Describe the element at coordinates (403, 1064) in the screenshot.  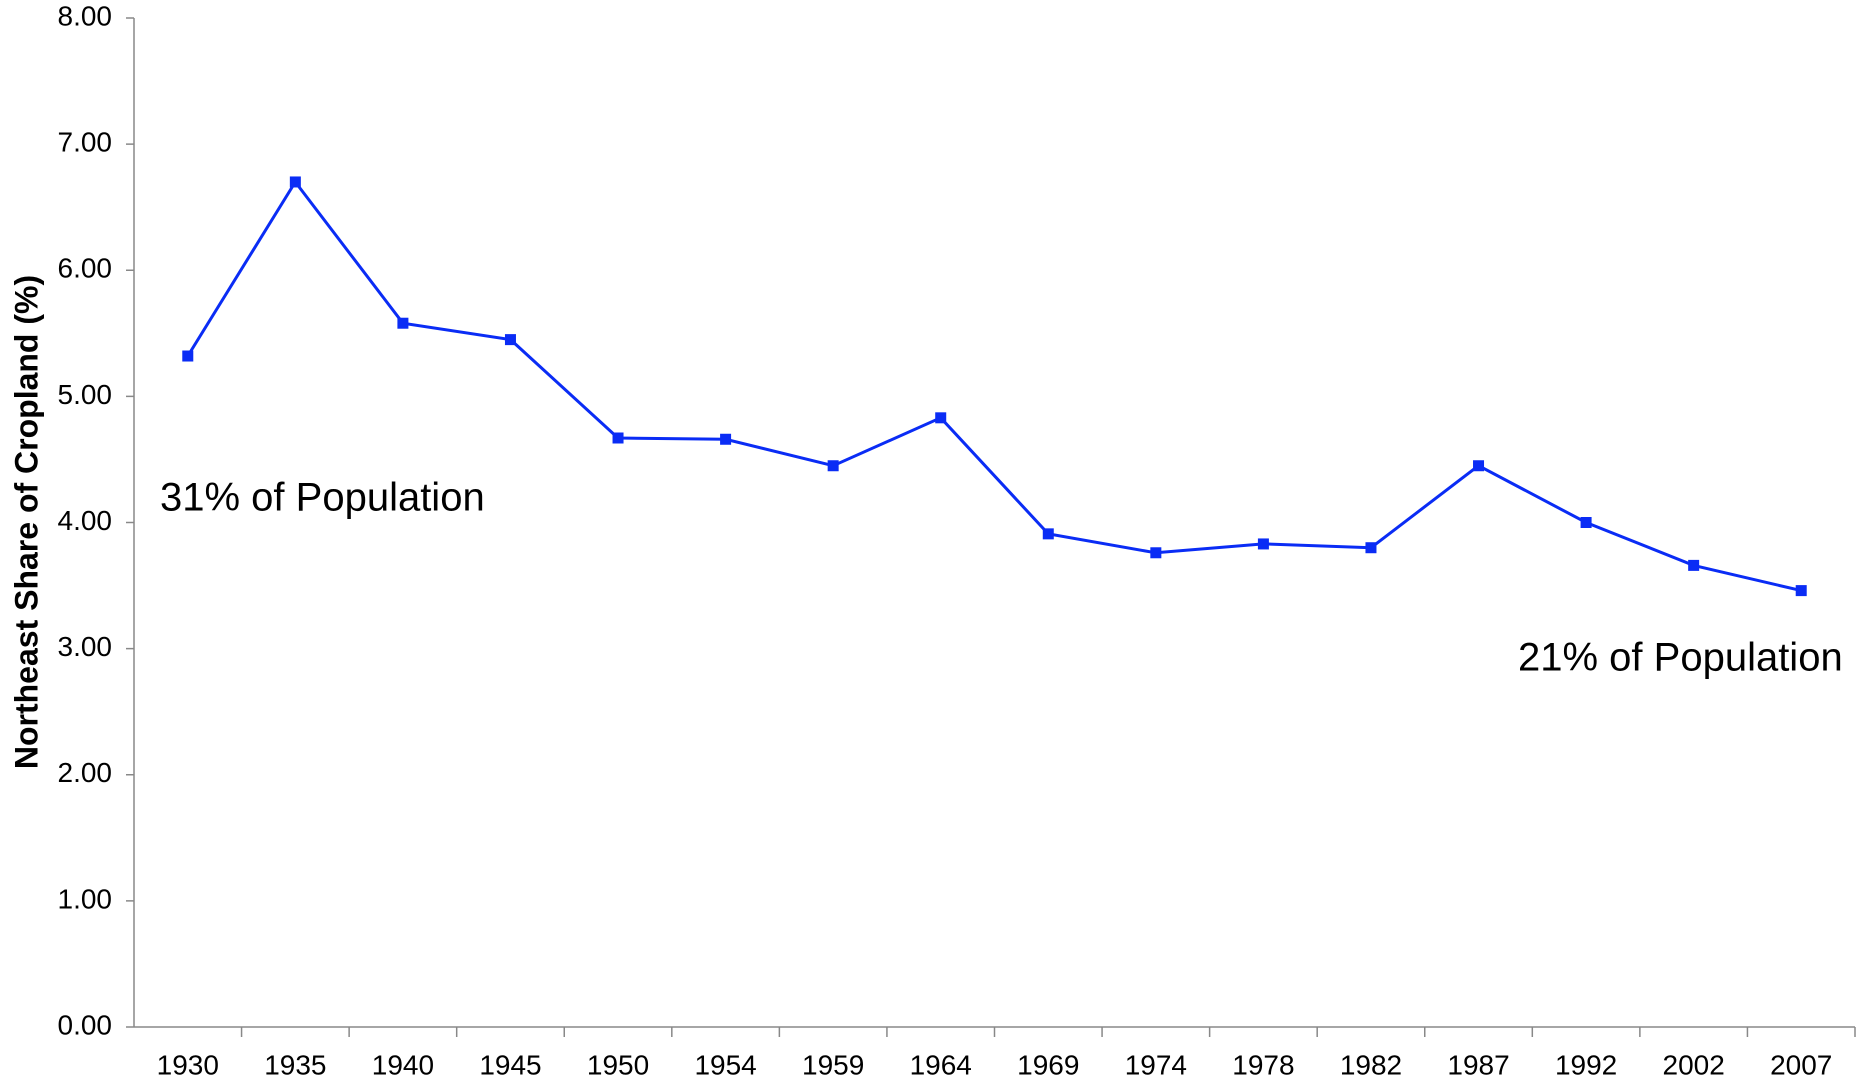
I see `x-tick-label: 1940` at that location.